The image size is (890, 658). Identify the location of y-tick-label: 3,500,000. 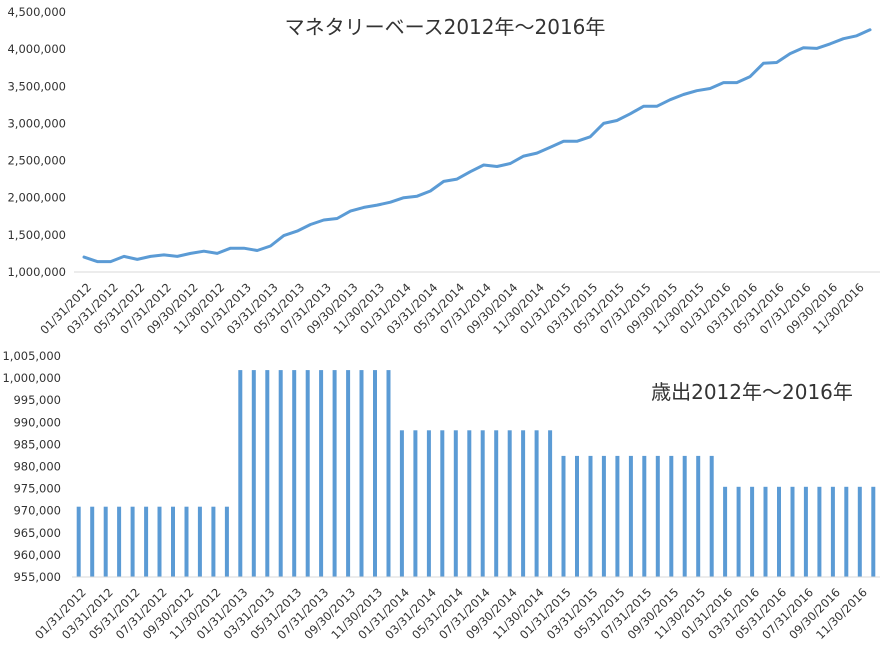
(36, 86).